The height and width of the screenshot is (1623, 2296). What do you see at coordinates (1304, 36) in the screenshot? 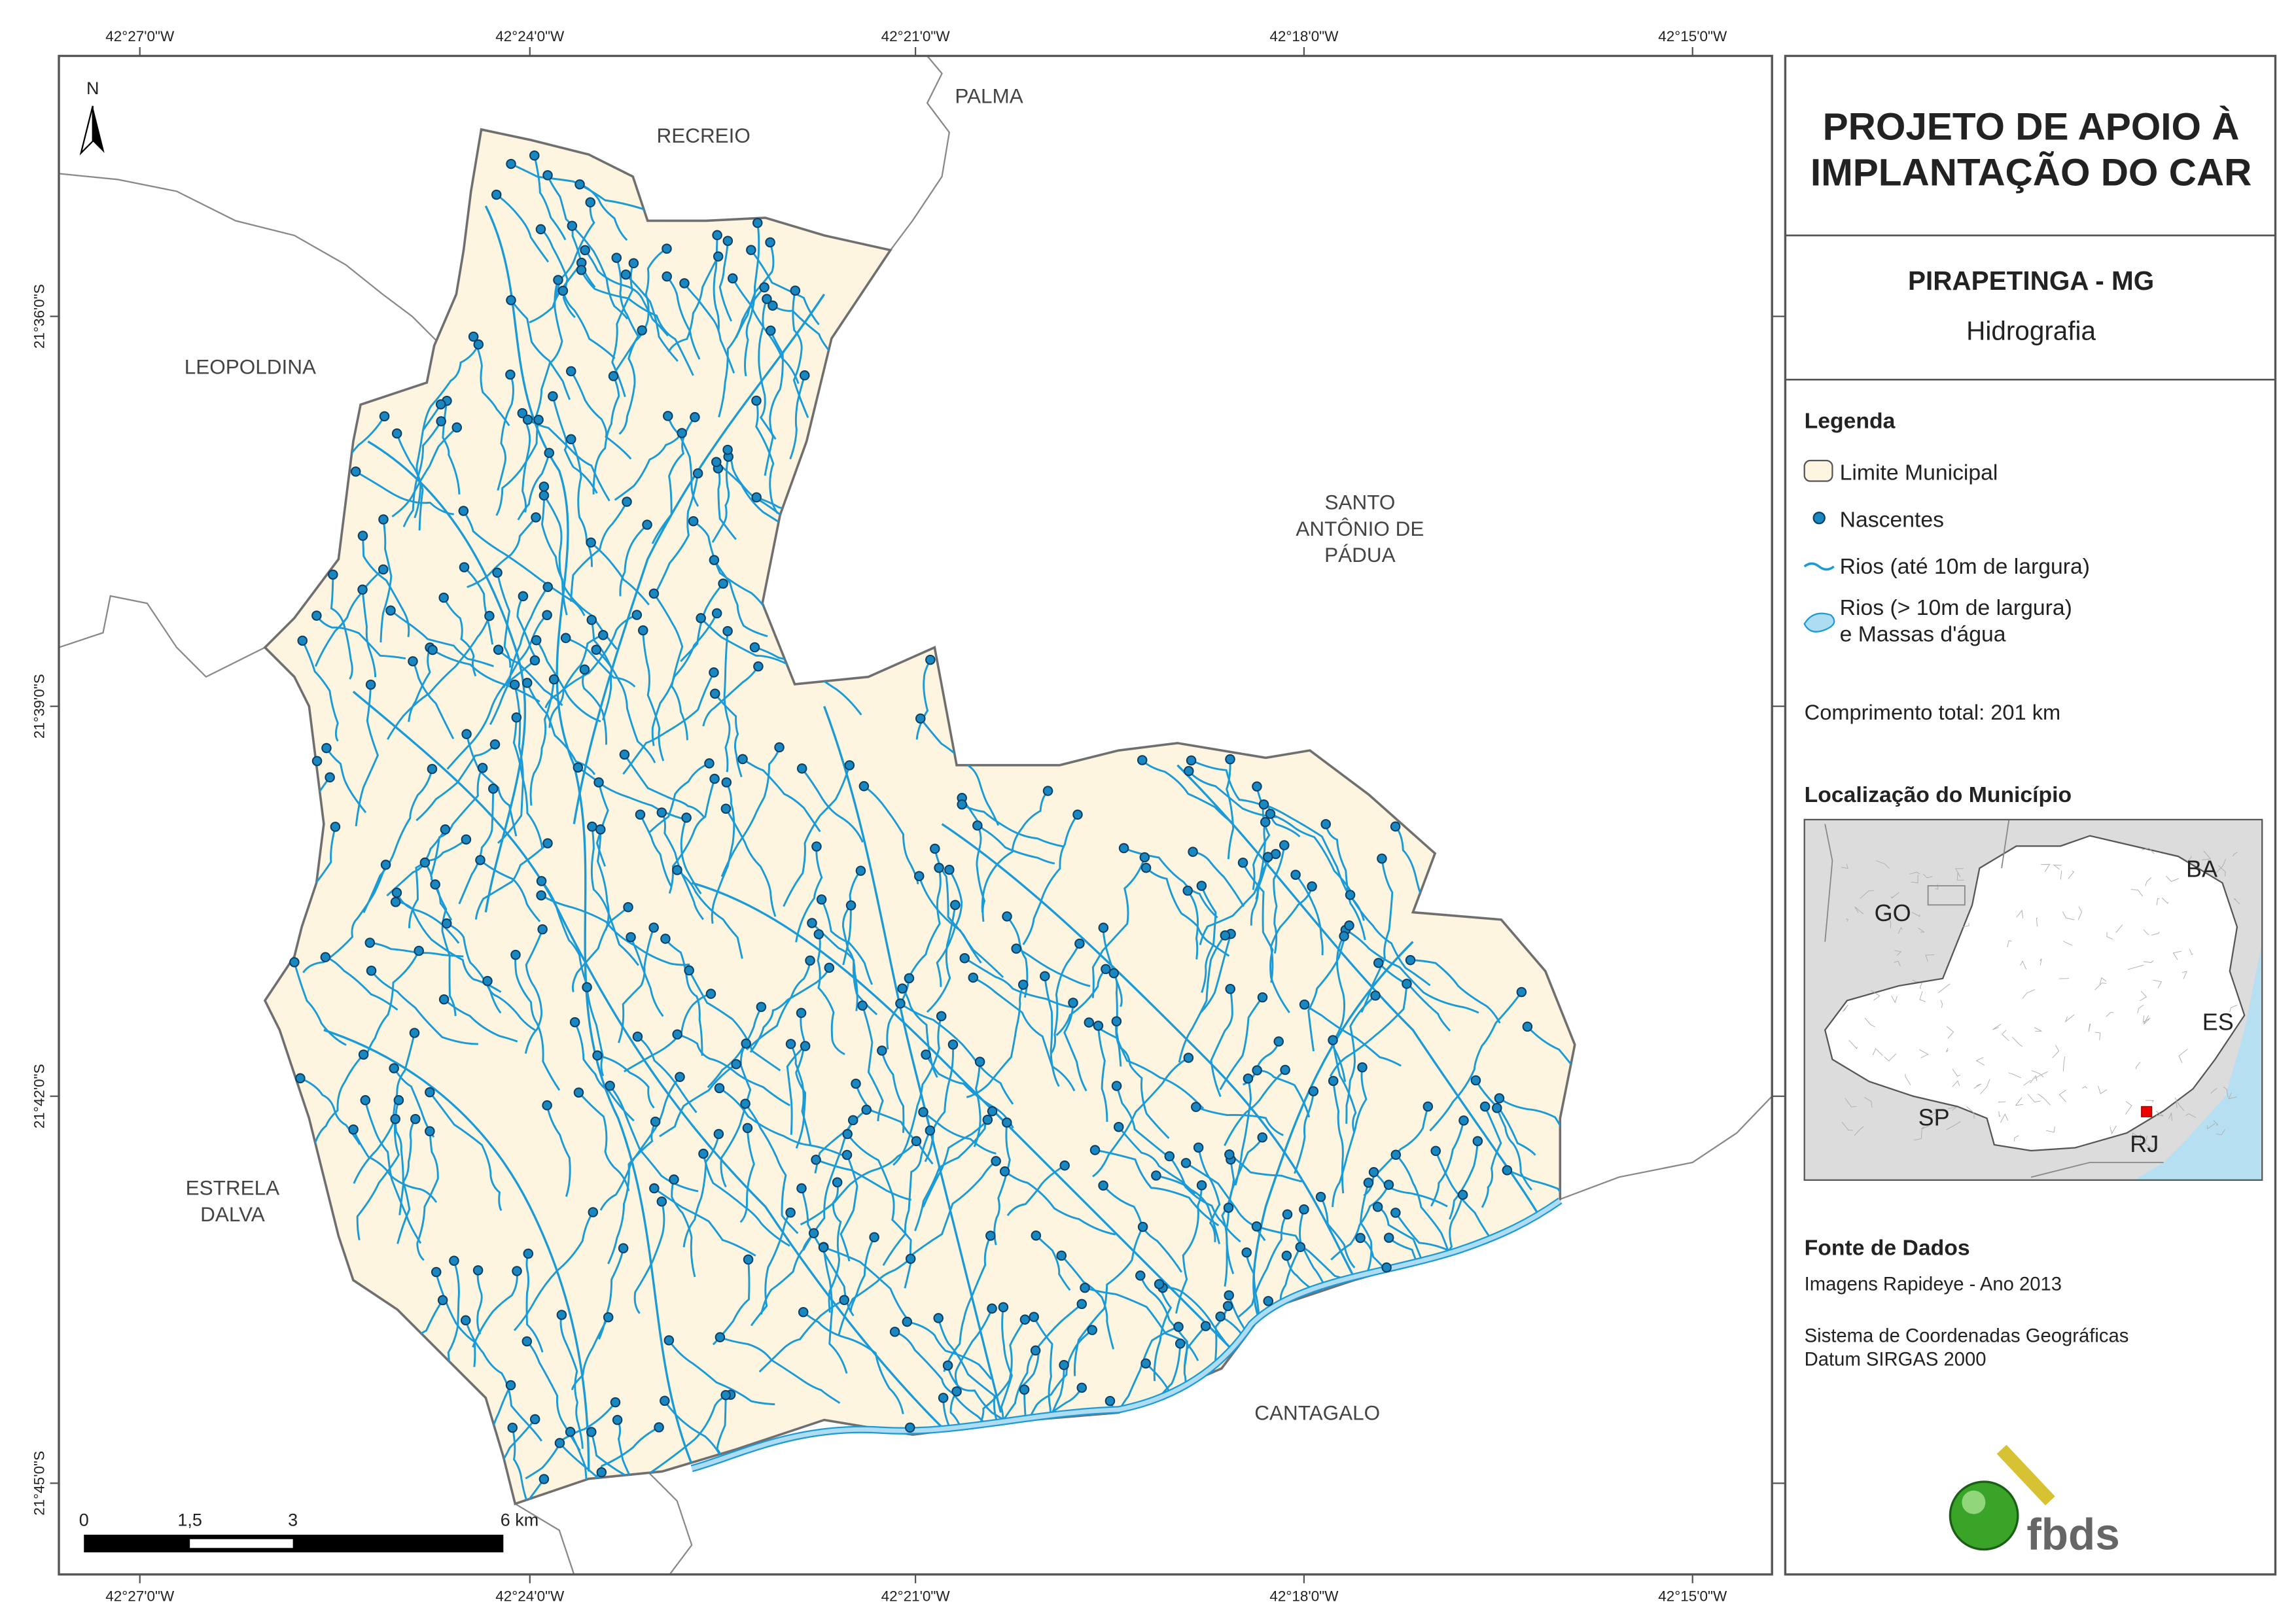
I see `longitude-label: 42°18'0"W` at bounding box center [1304, 36].